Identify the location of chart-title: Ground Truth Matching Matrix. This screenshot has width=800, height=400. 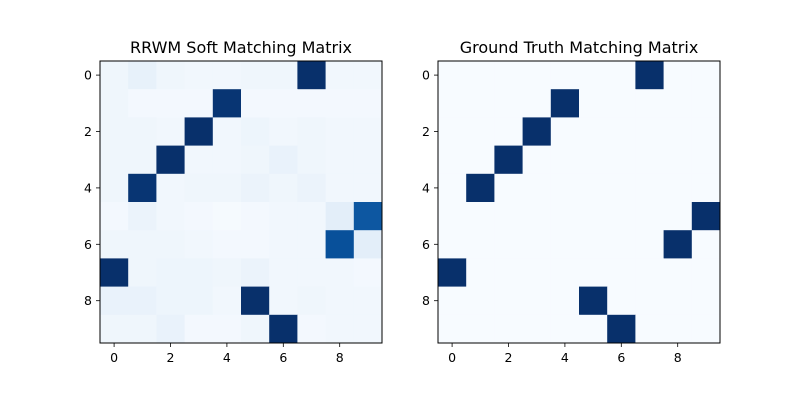
(579, 47).